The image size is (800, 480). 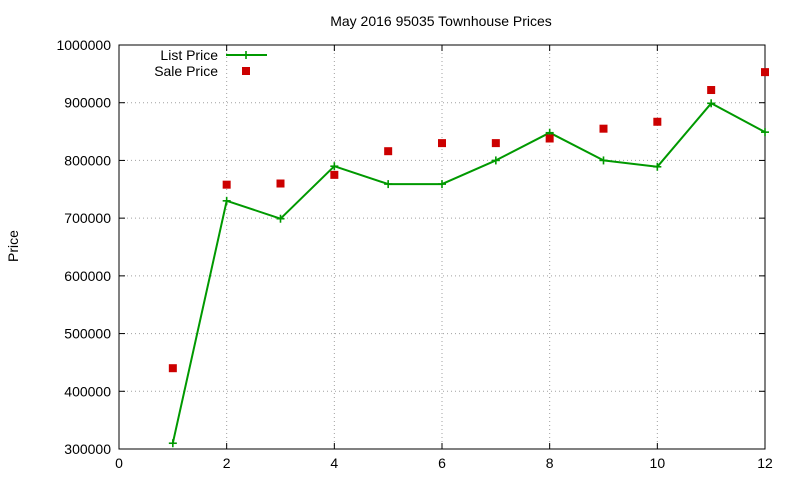 I want to click on x-tick-label: 12, so click(x=765, y=463).